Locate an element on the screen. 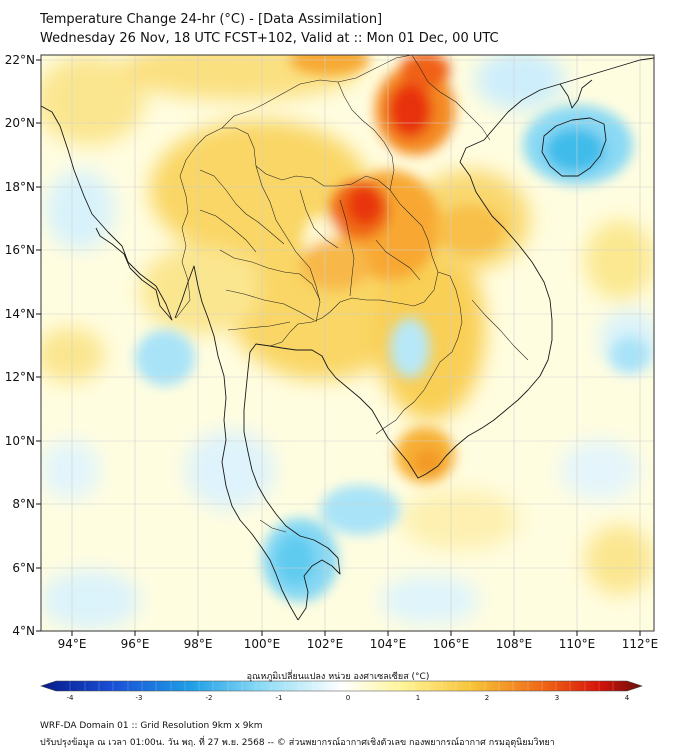 This screenshot has width=676, height=756. lon-label: 102°E is located at coordinates (325, 644).